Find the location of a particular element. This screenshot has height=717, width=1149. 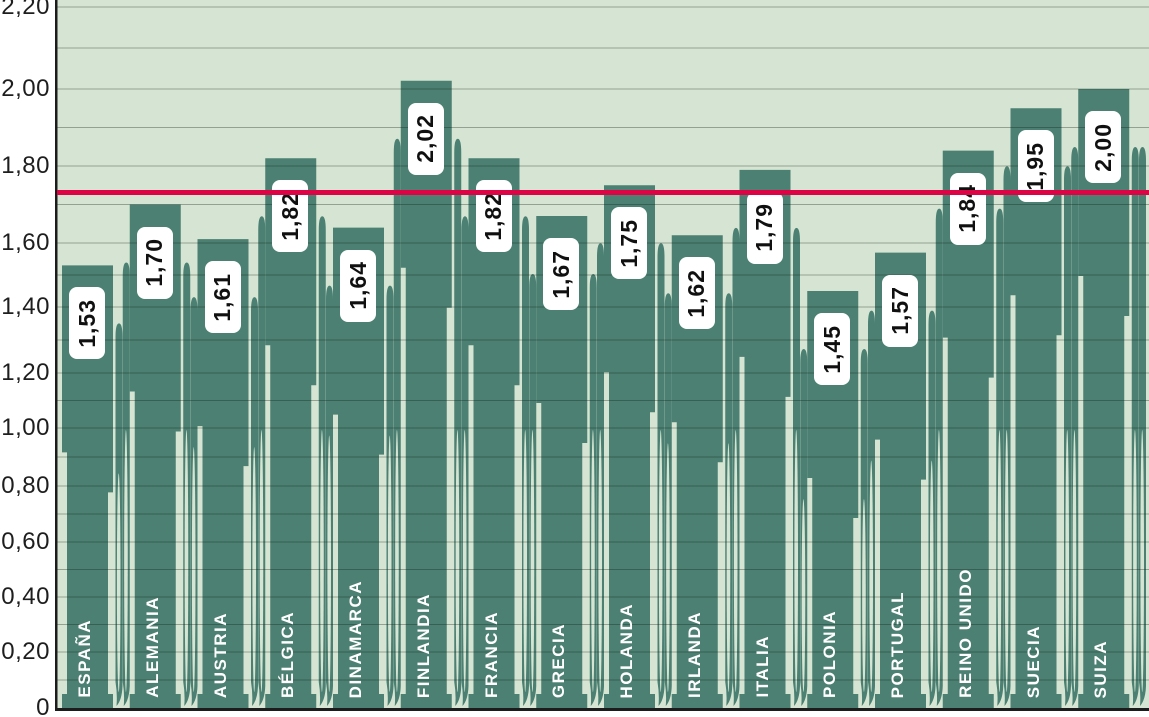

category-label-reino-unido: REINO UNIDO is located at coordinates (965, 633).